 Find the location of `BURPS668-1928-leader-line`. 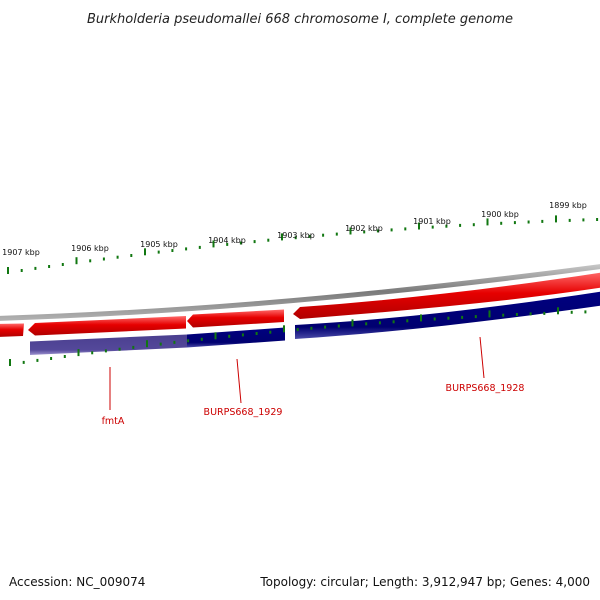

BURPS668-1928-leader-line is located at coordinates (482, 357).